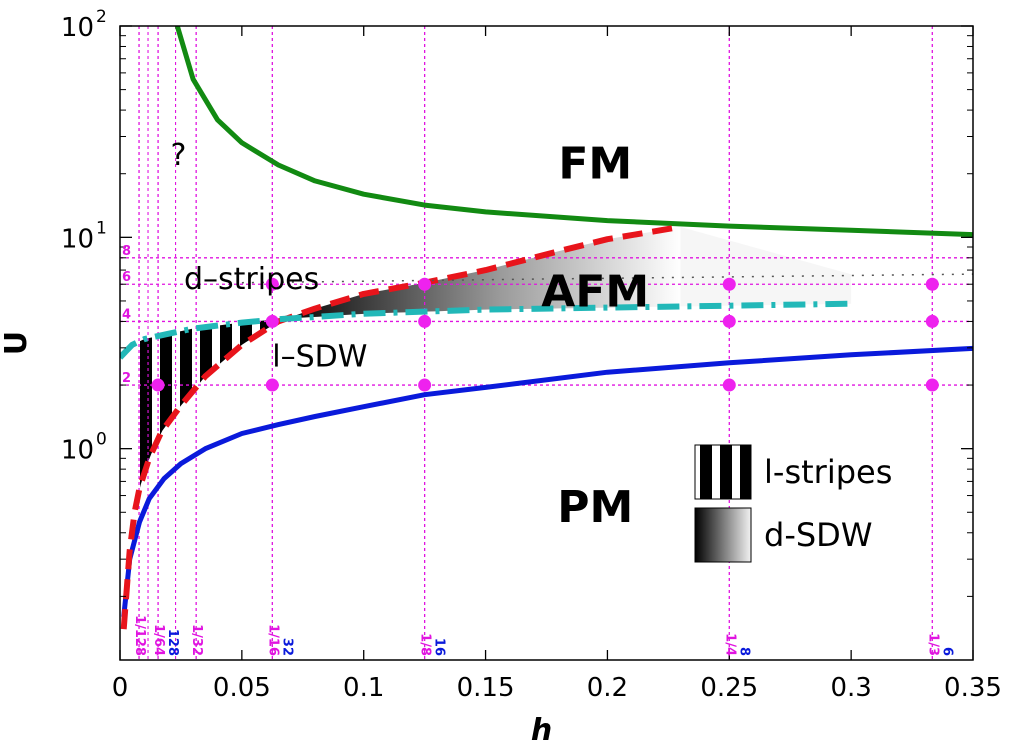  Describe the element at coordinates (242, 688) in the screenshot. I see `x-tick-label-1: 0.05` at that location.